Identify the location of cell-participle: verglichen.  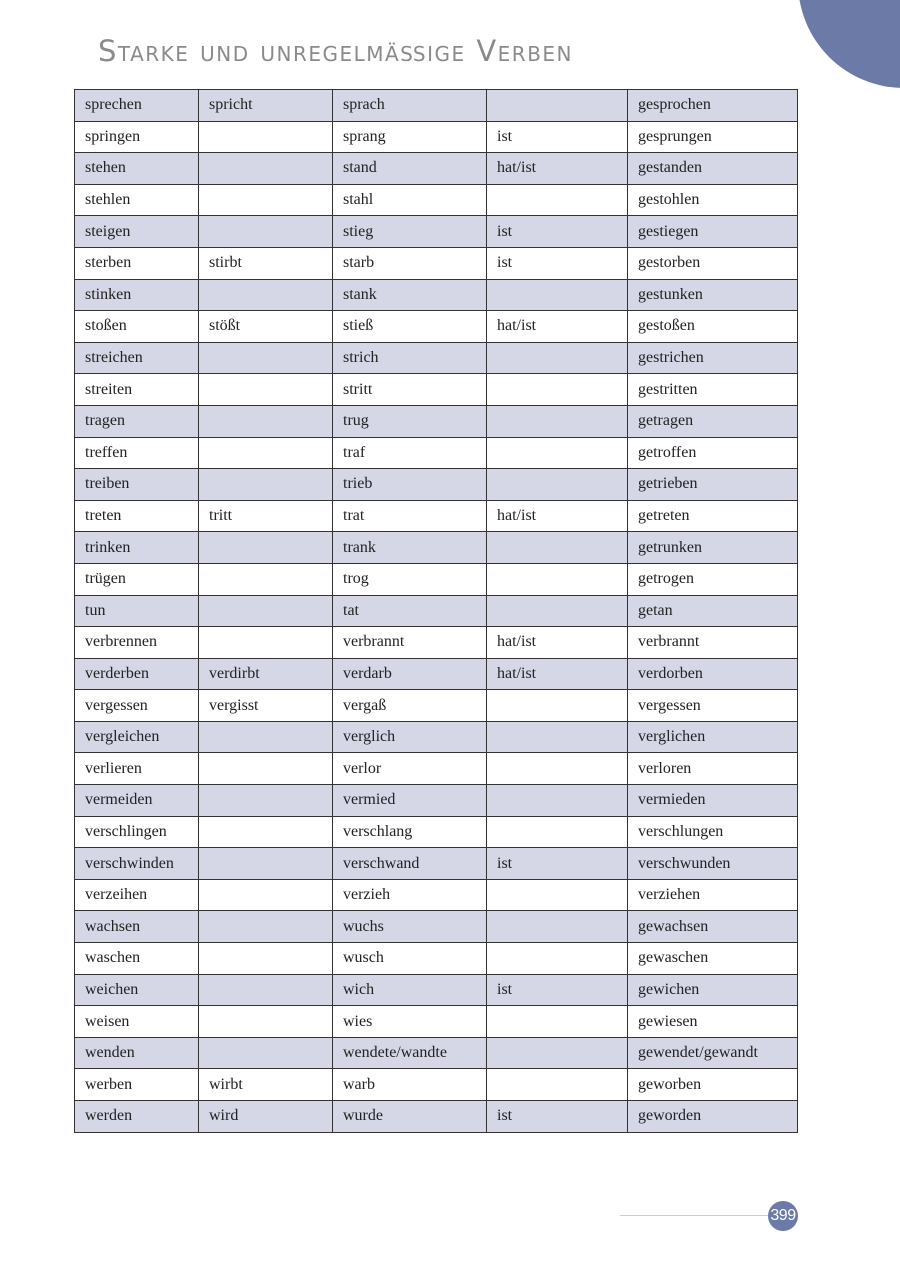
(712, 737).